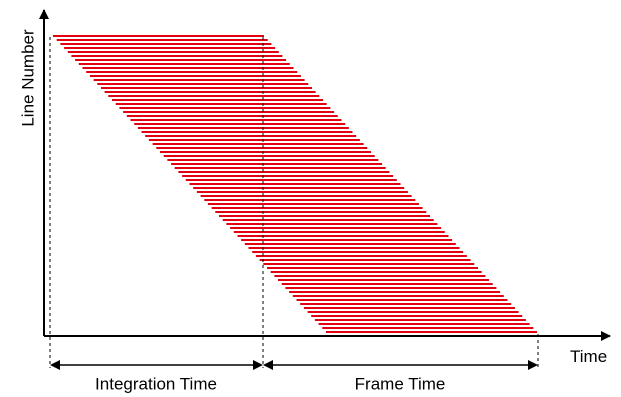  Describe the element at coordinates (589, 356) in the screenshot. I see `x-axis-label: Time` at that location.